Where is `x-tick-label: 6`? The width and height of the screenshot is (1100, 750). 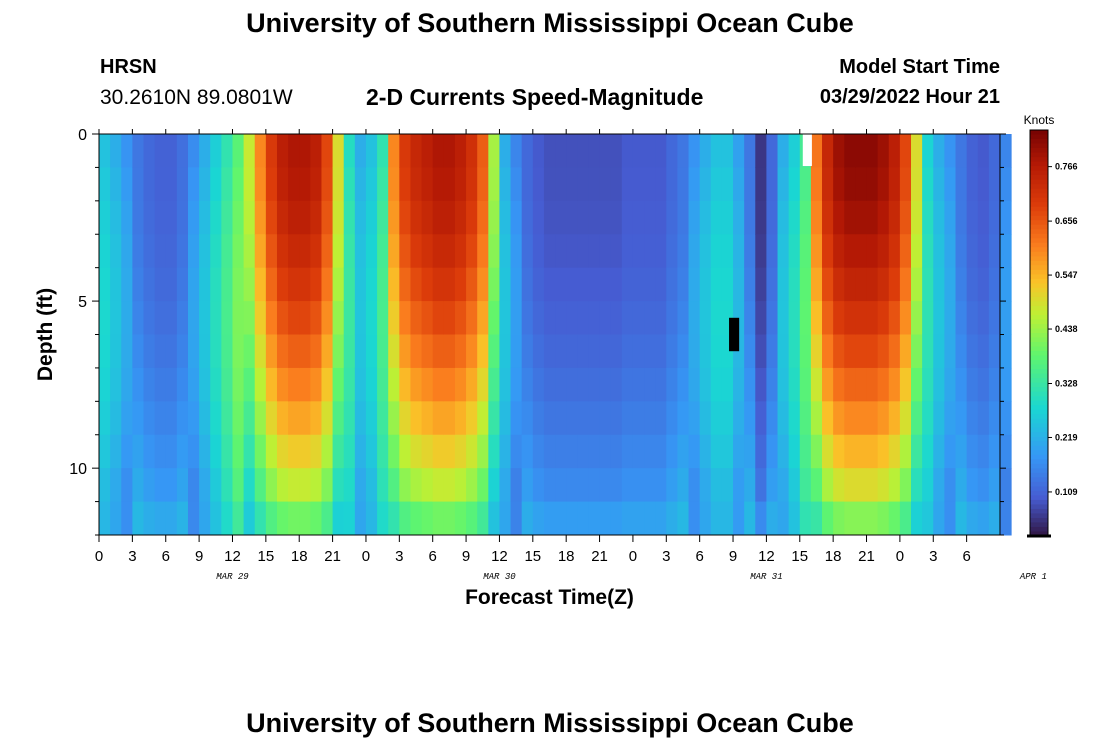
x-tick-label: 6 is located at coordinates (699, 556).